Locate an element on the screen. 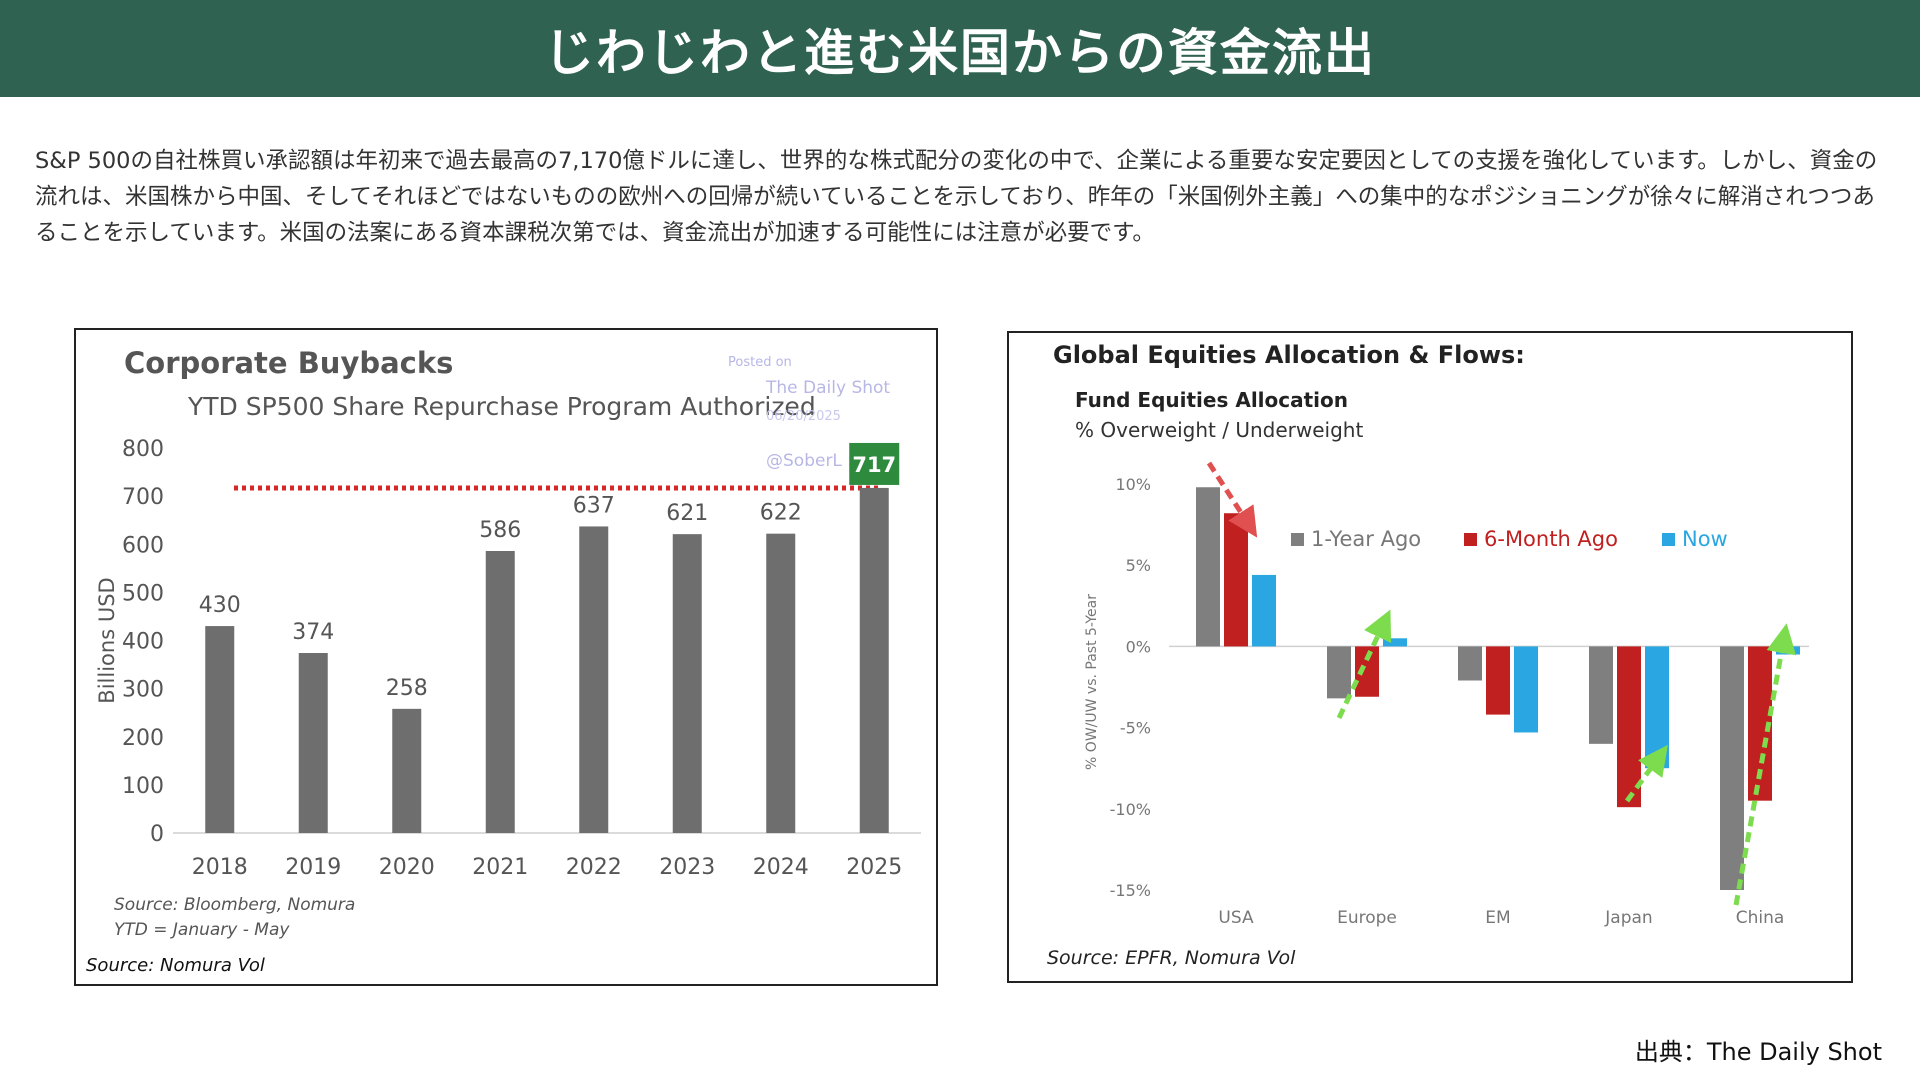  bar-Japan-1-Year Ago is located at coordinates (1601, 695).